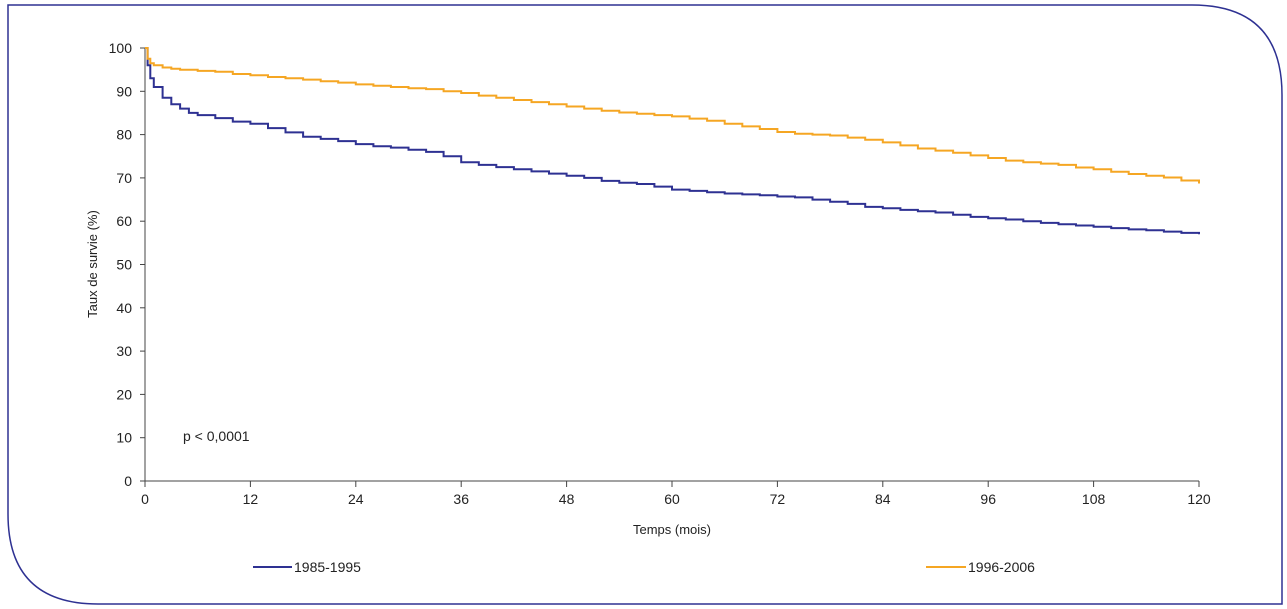 Image resolution: width=1287 pixels, height=609 pixels. Describe the element at coordinates (988, 499) in the screenshot. I see `x-tick-label: 96` at that location.